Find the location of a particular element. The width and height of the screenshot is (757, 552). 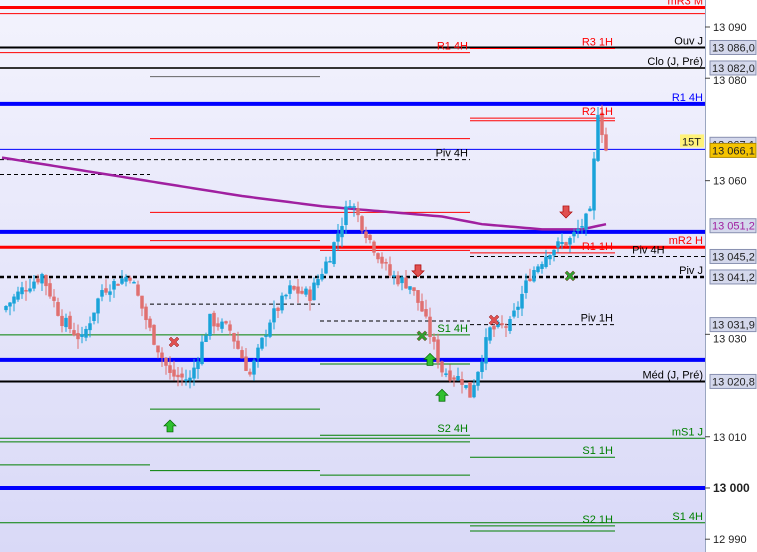

arrow-down-icon is located at coordinates (566, 212).